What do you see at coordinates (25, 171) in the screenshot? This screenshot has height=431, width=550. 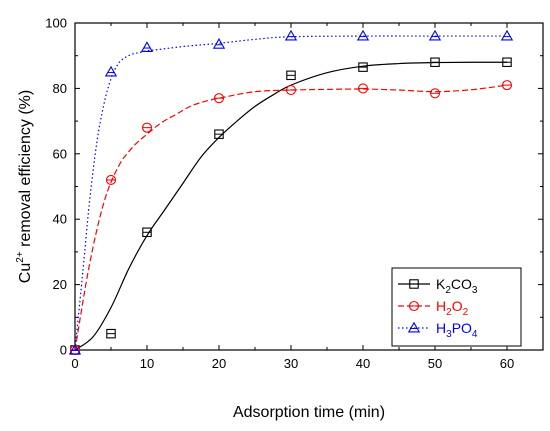 I see `y-axis-title-suffix: removal efficiency (%)` at bounding box center [25, 171].